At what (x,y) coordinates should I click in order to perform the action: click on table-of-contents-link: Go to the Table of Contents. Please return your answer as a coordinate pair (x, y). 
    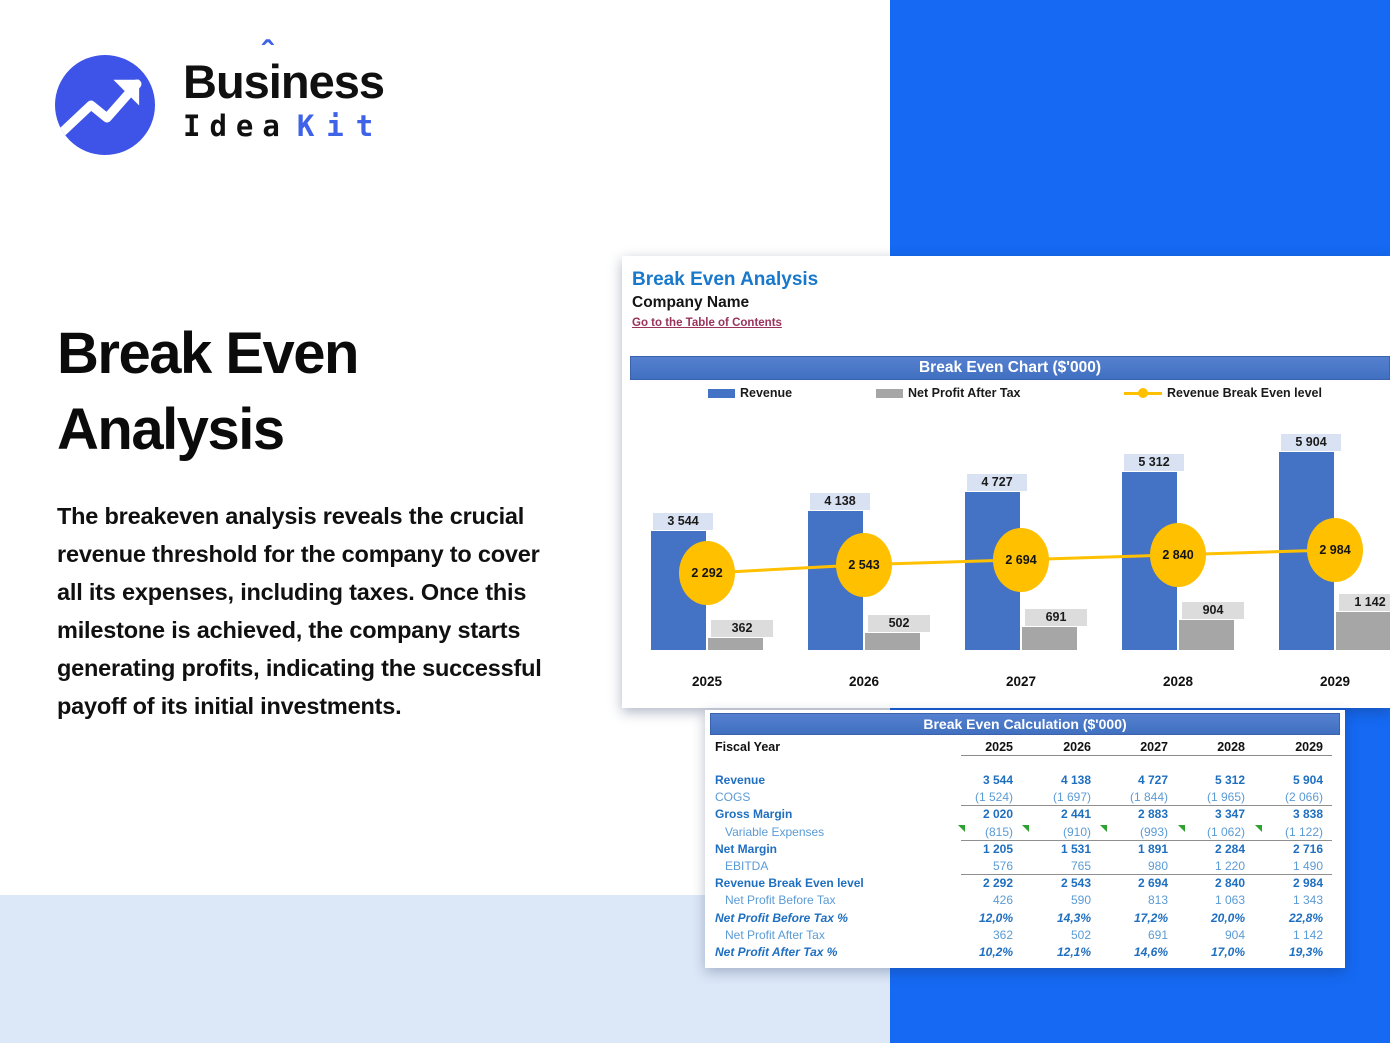
    Looking at the image, I should click on (707, 323).